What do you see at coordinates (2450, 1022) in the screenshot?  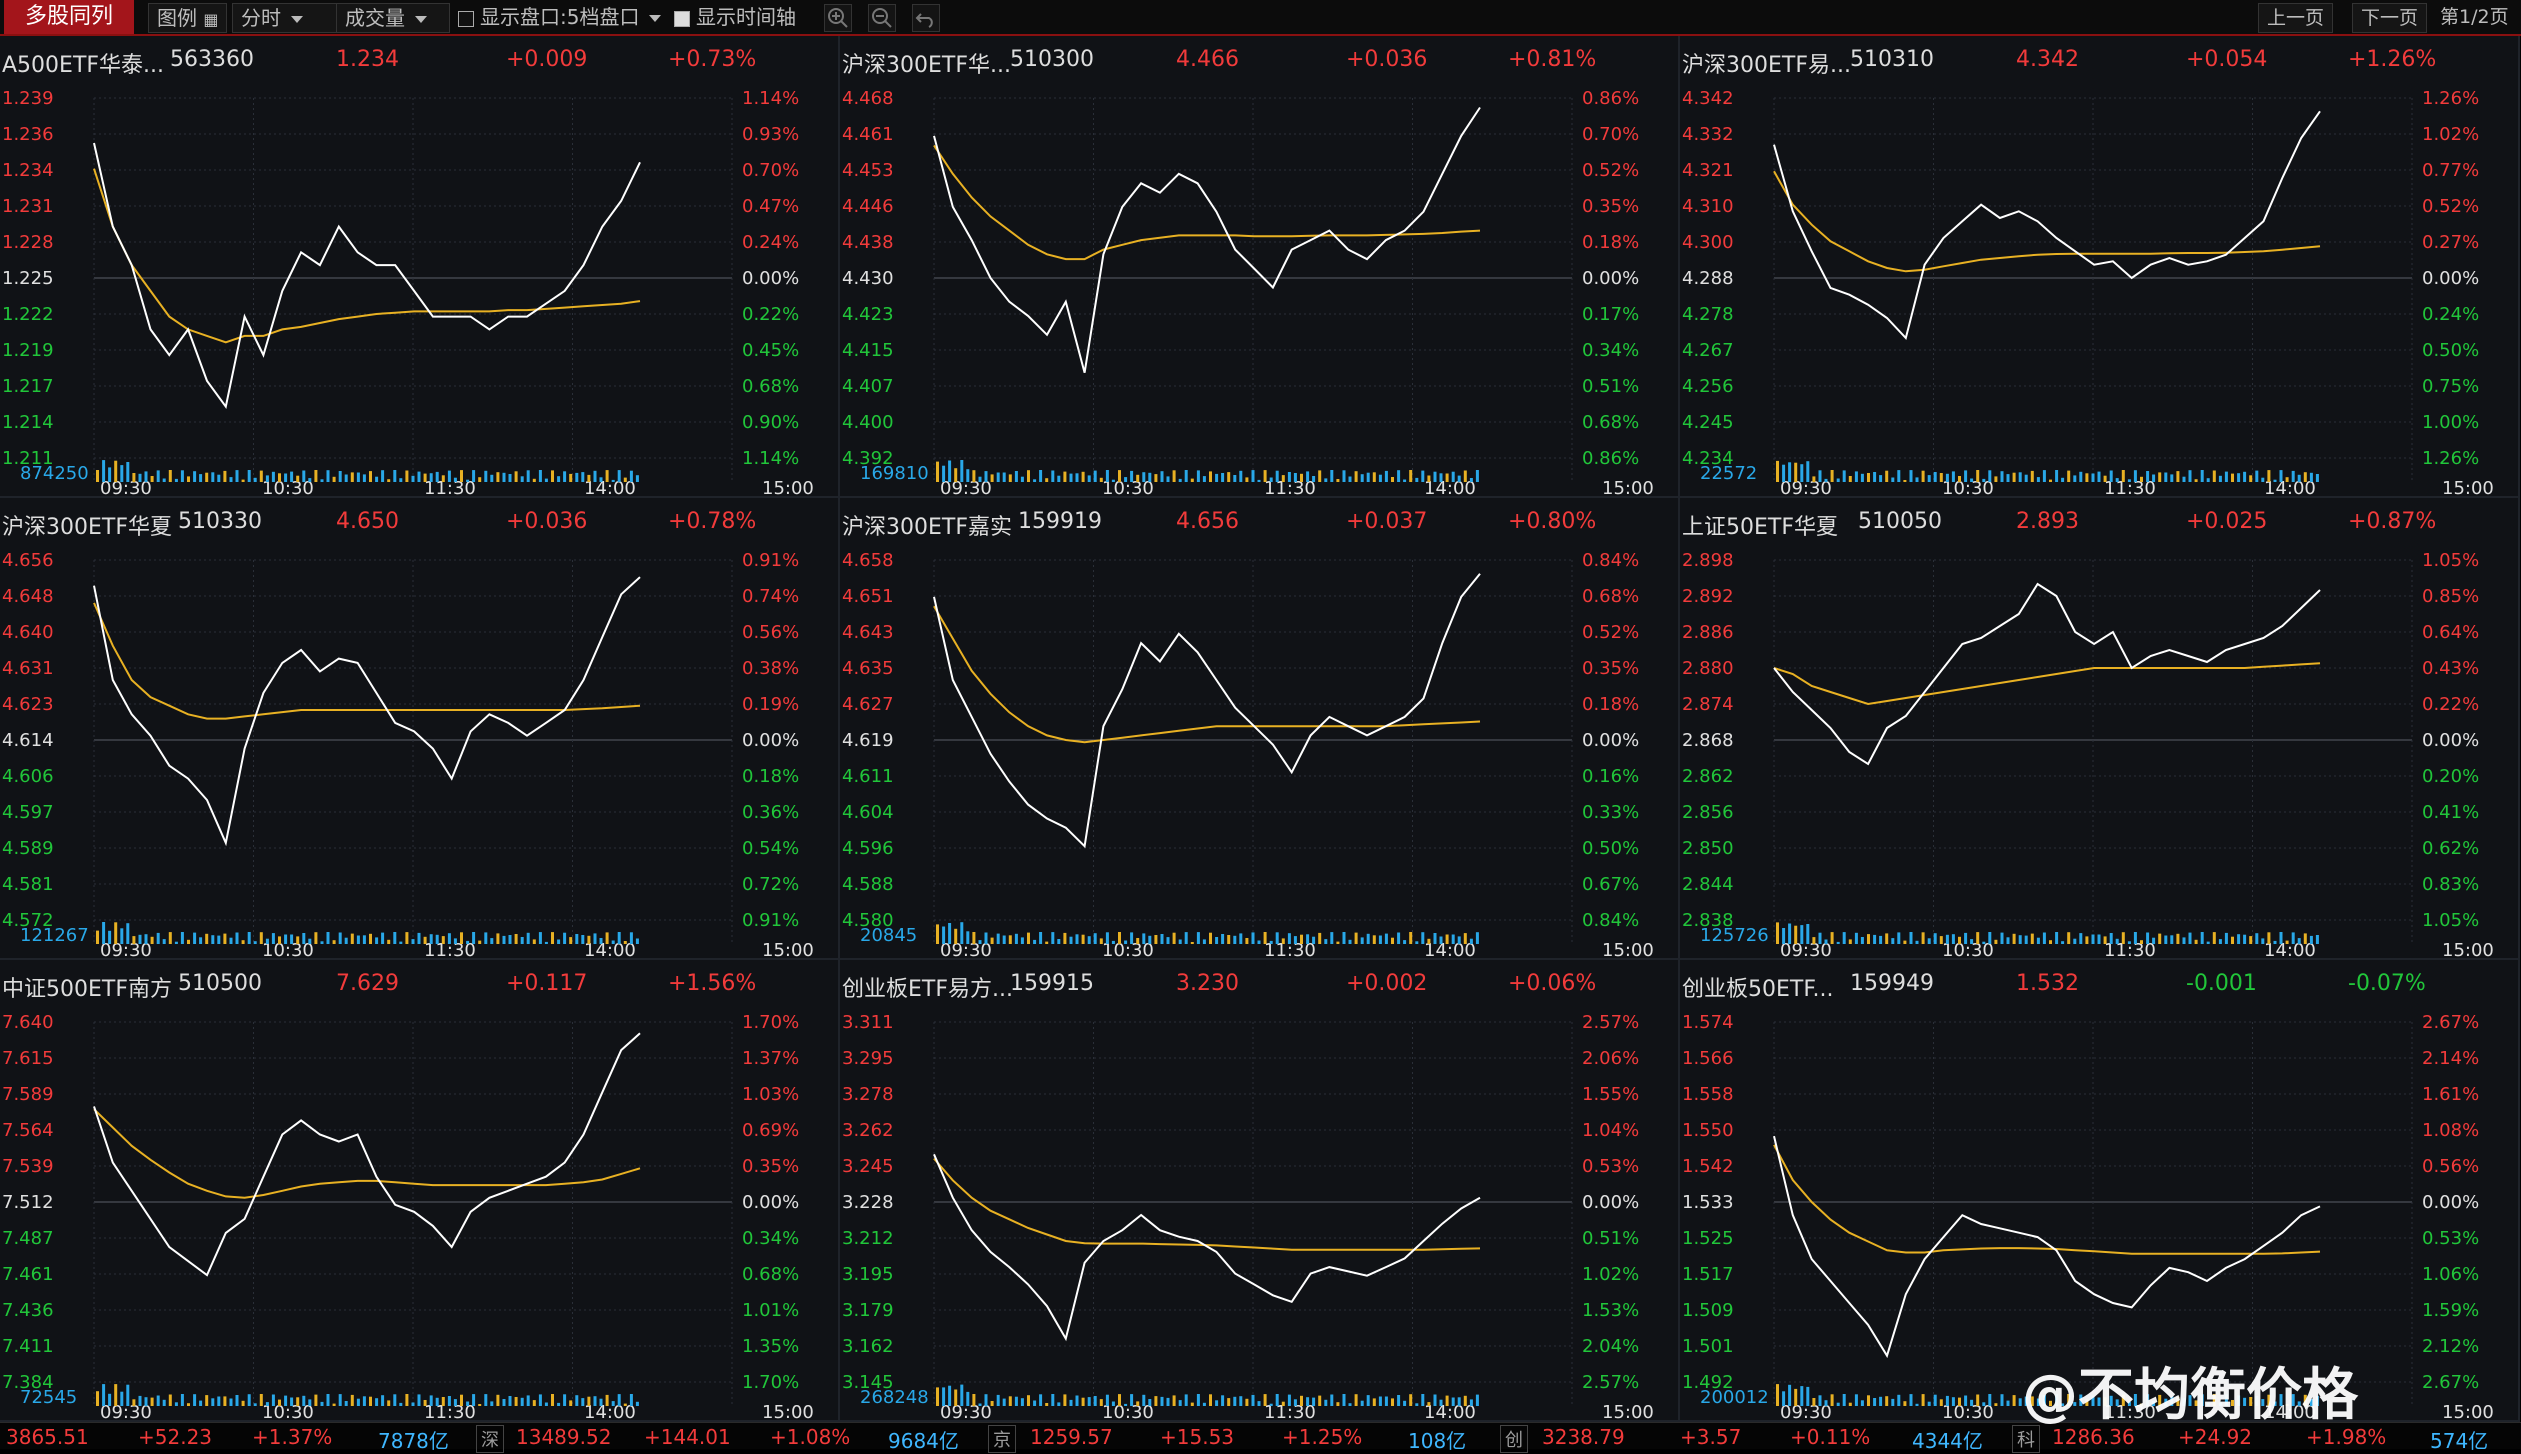 I see `pct-axis-label: 2.67%` at bounding box center [2450, 1022].